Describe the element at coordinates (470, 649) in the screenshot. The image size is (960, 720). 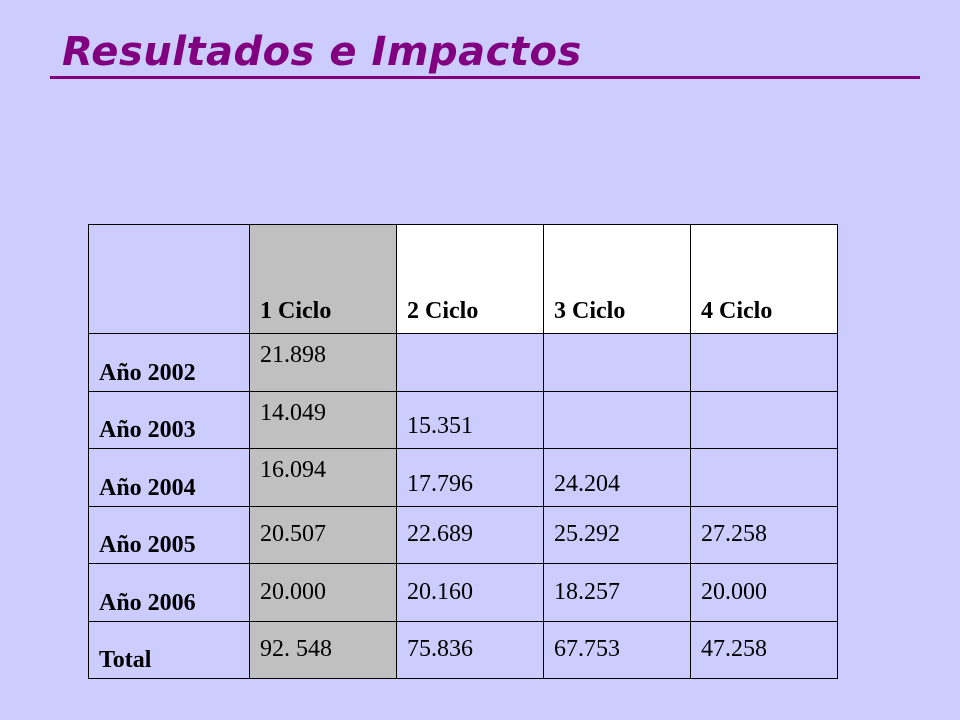
I see `table-cell: 75.836` at that location.